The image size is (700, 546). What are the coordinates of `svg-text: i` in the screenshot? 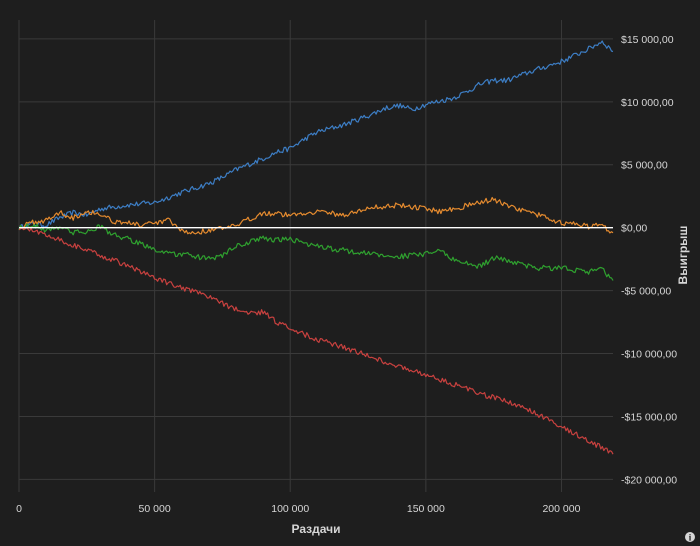 It's located at (690, 538).